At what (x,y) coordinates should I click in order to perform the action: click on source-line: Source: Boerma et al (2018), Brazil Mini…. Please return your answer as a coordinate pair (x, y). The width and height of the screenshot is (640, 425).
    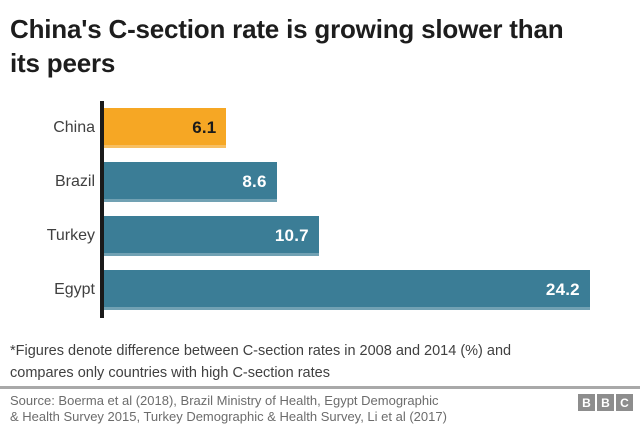
    Looking at the image, I should click on (224, 400).